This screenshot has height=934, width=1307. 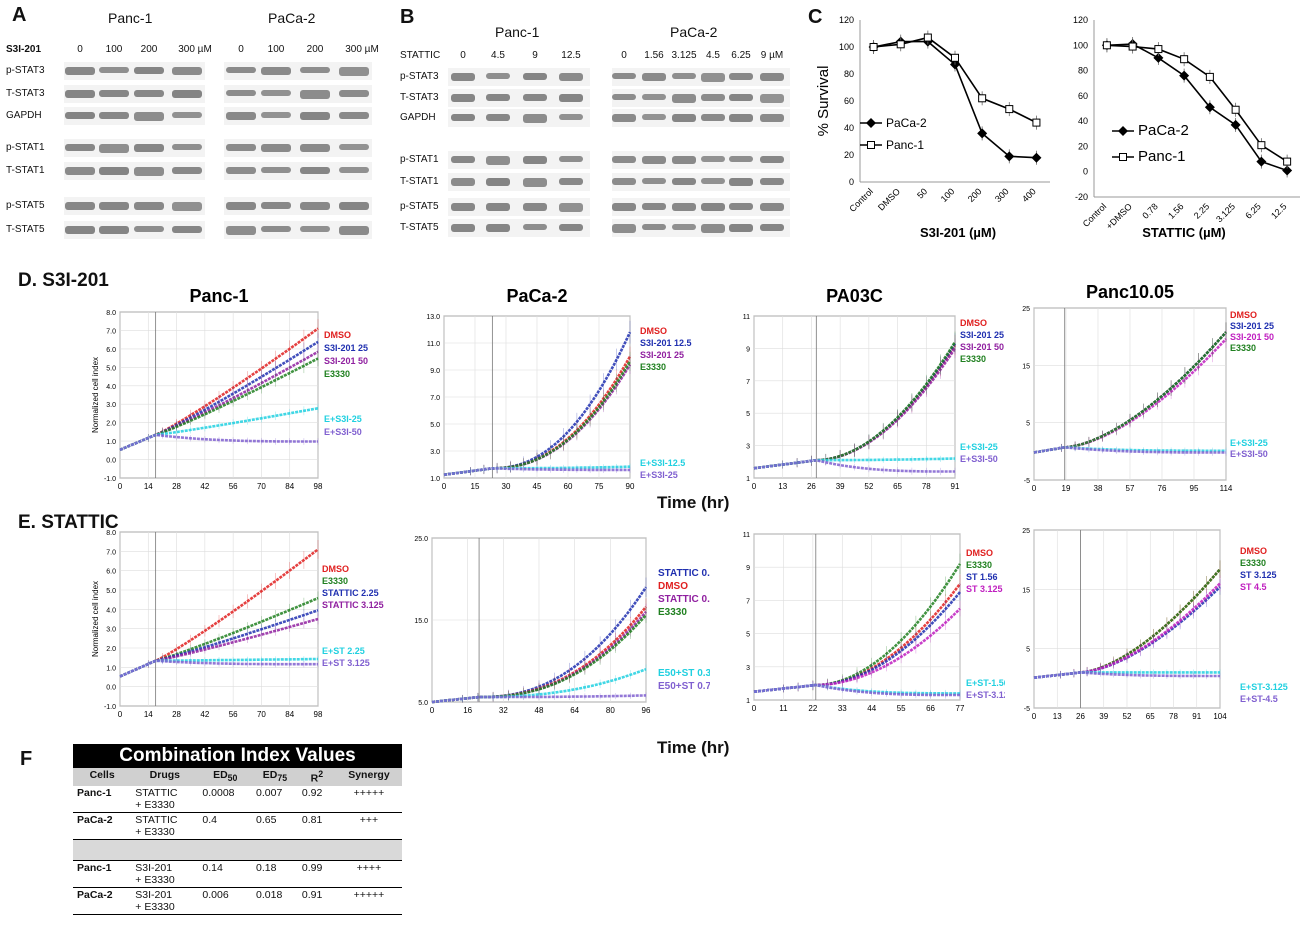 What do you see at coordinates (316, 777) in the screenshot?
I see `col-header-r2: R2` at bounding box center [316, 777].